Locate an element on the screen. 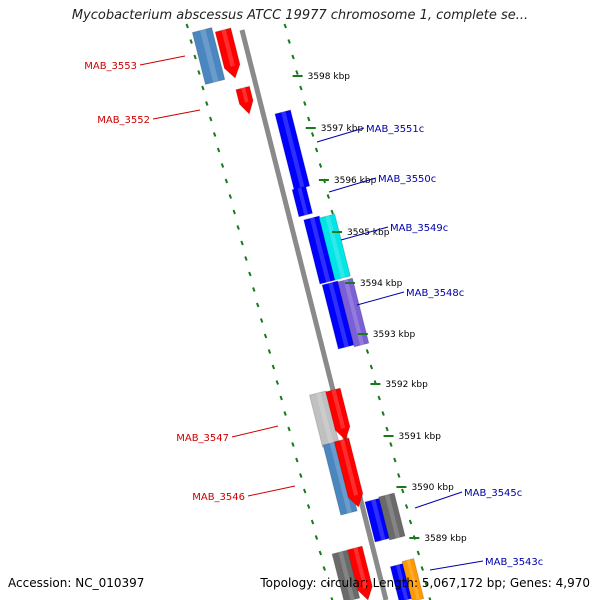 The width and height of the screenshot is (600, 600). svg-text: MAB_3553 is located at coordinates (110, 66).